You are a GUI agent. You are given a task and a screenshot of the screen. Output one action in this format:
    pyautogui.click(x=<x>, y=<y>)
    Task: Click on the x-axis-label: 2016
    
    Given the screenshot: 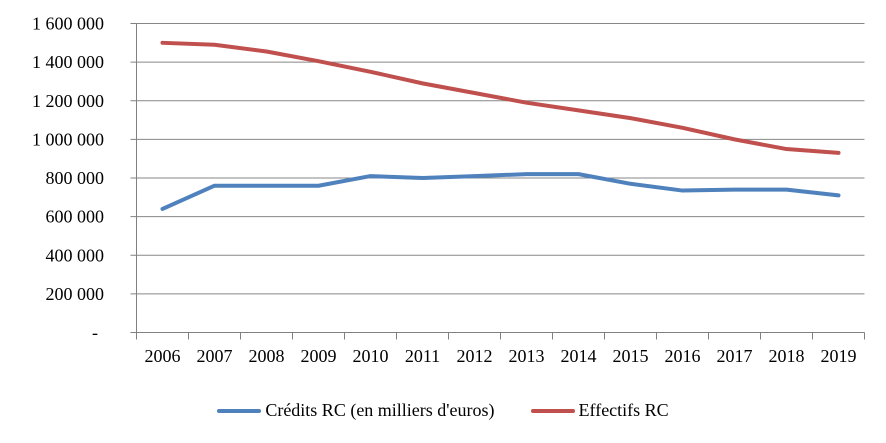 What is the action you would take?
    pyautogui.click(x=683, y=356)
    